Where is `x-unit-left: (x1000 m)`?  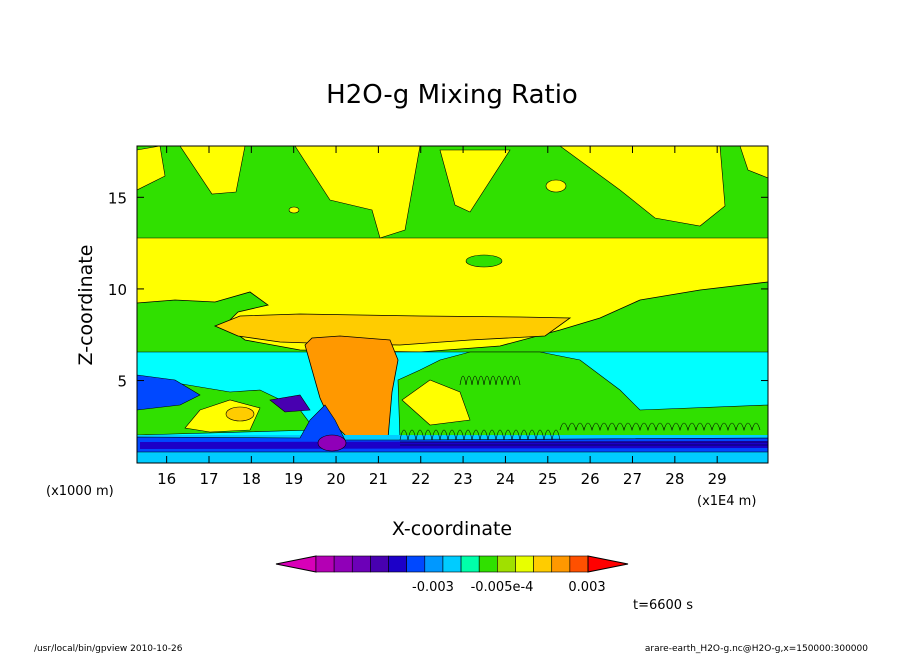
x-unit-left: (x1000 m) is located at coordinates (80, 491).